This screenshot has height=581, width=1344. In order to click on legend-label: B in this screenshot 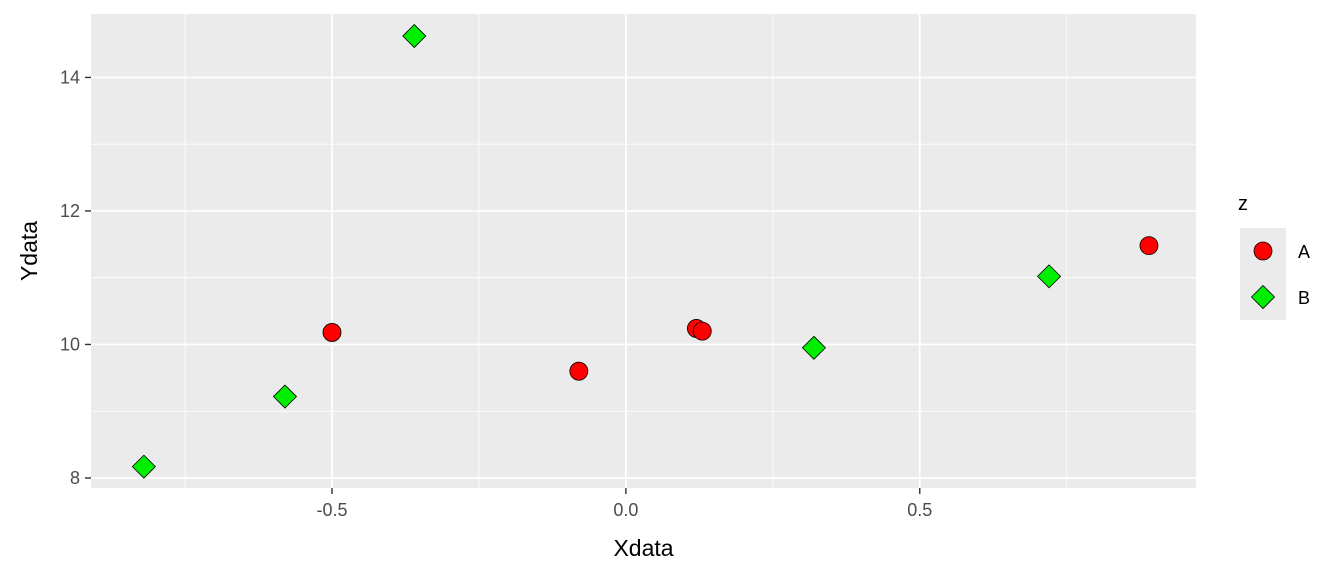, I will do `click(1304, 298)`.